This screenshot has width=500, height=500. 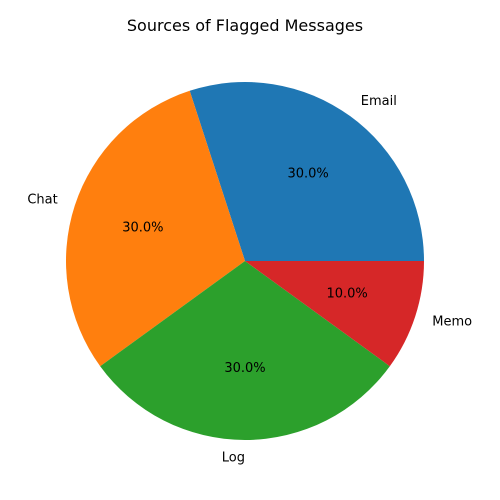 I want to click on slice-label-email: Email, so click(x=379, y=101).